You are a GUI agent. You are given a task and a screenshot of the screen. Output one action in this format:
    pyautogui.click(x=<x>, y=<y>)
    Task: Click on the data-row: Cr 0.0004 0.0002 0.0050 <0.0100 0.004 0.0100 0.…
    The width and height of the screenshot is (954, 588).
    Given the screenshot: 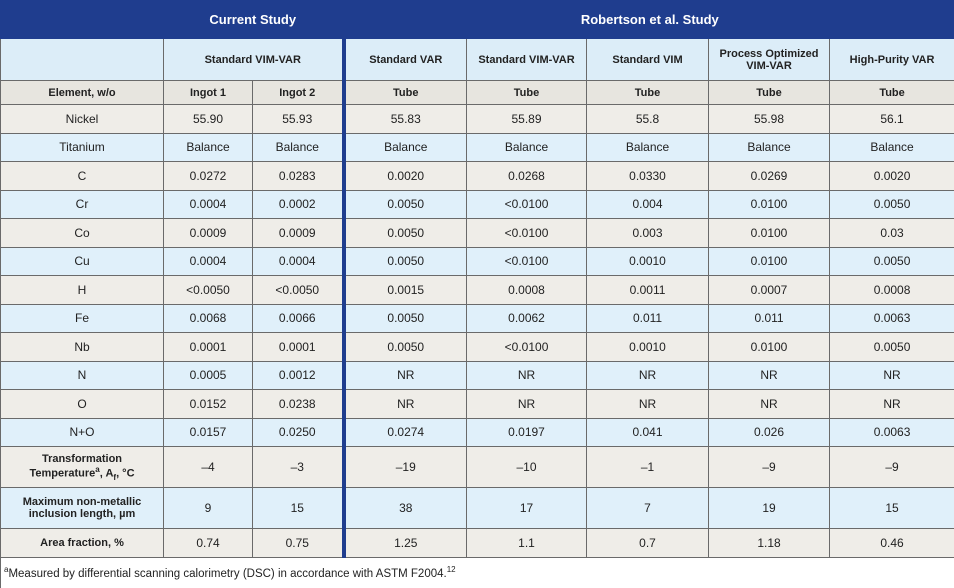 What is the action you would take?
    pyautogui.click(x=477, y=204)
    